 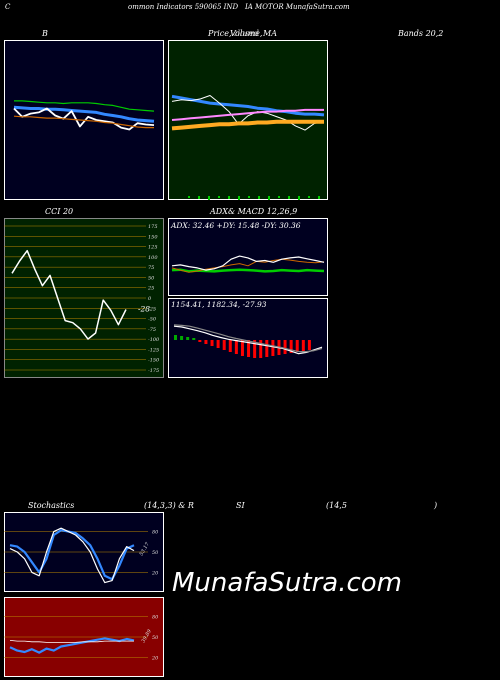 What do you see at coordinates (150, 299) in the screenshot?
I see `cci-tick-label: 0` at bounding box center [150, 299].